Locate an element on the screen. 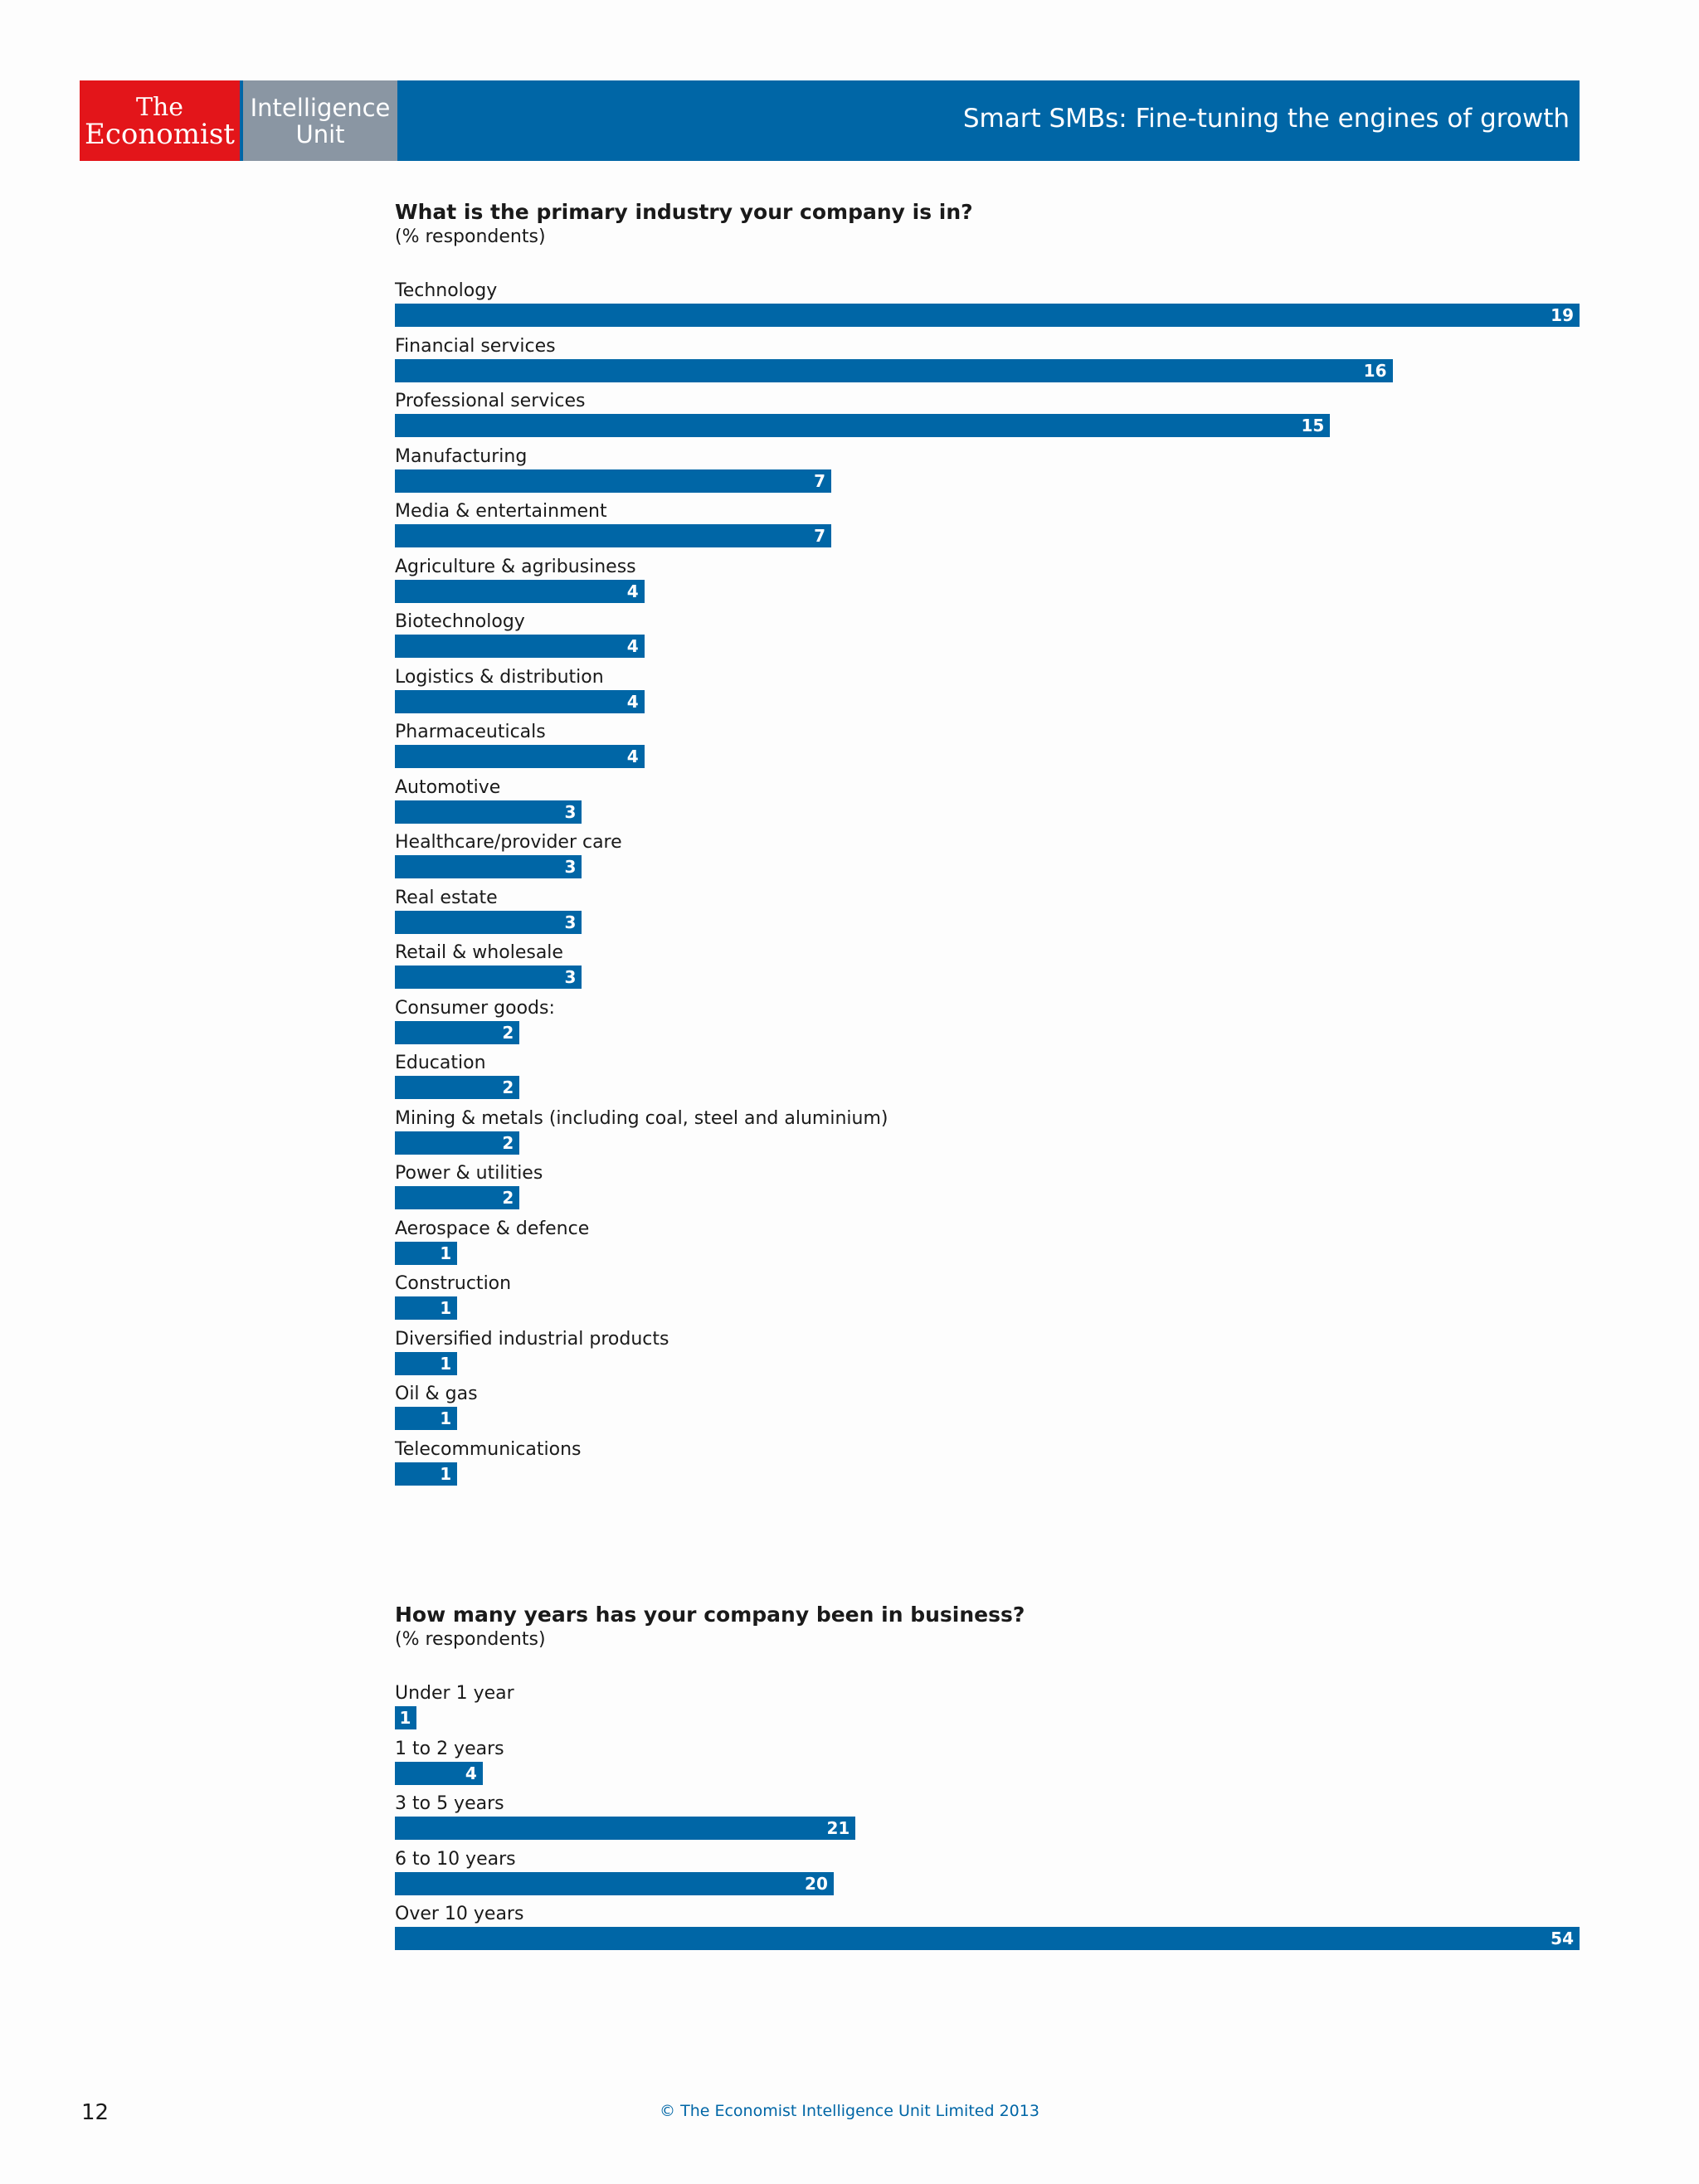  category-label: Over 10 years is located at coordinates (459, 1914).